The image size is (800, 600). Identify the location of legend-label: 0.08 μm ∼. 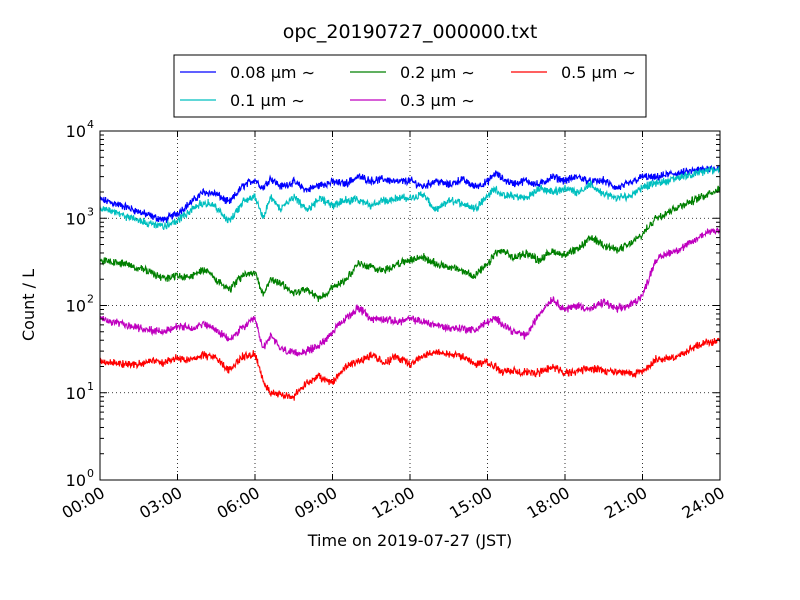
(272, 72).